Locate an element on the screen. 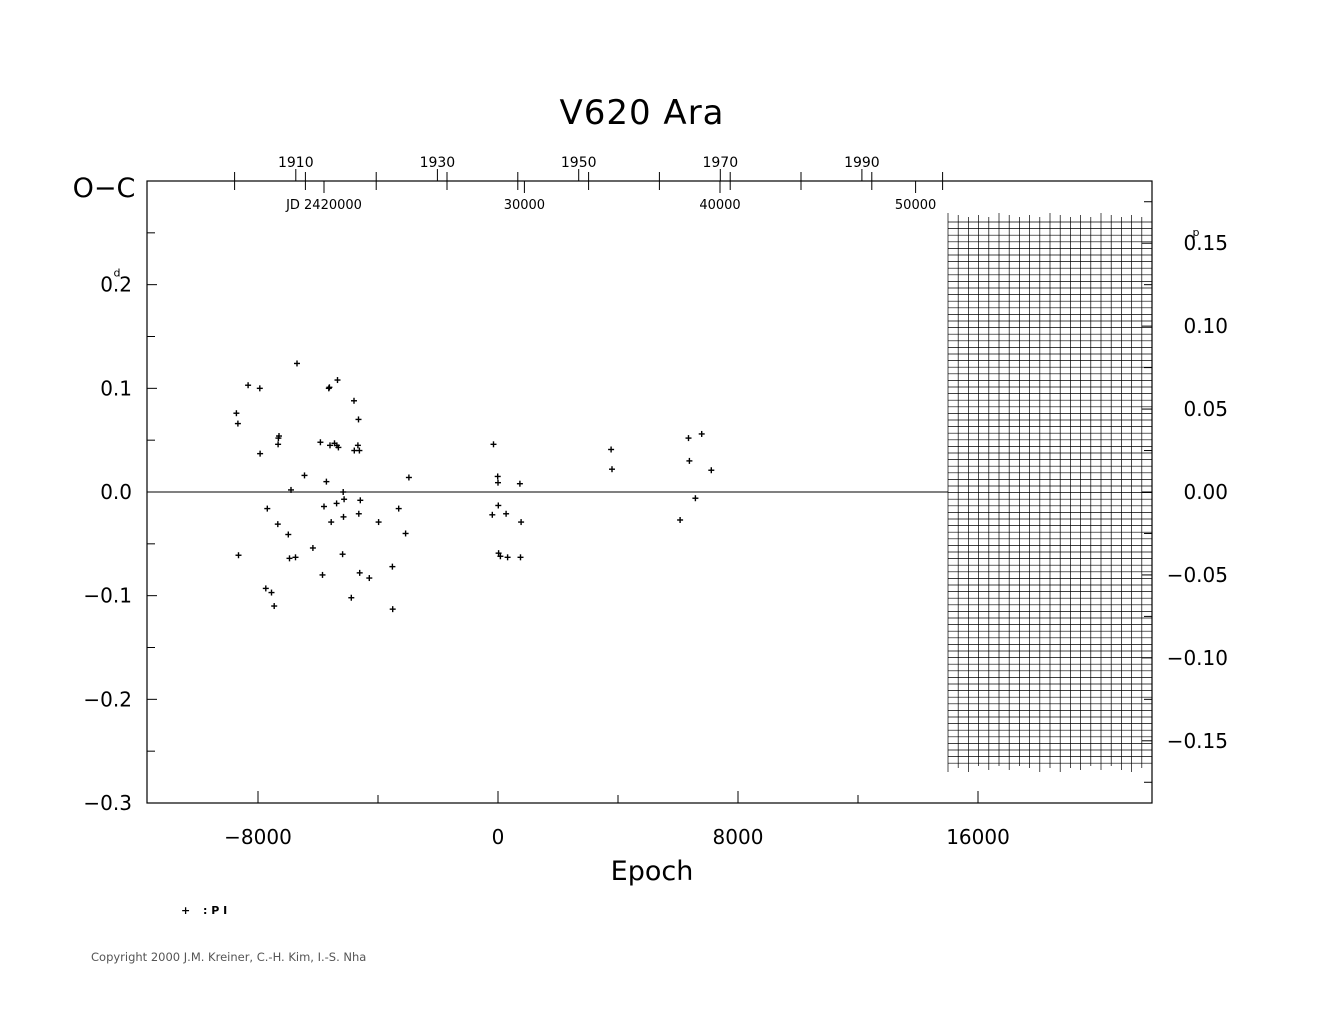 This screenshot has width=1325, height=1020. x-tick-label: 8000 is located at coordinates (738, 837).